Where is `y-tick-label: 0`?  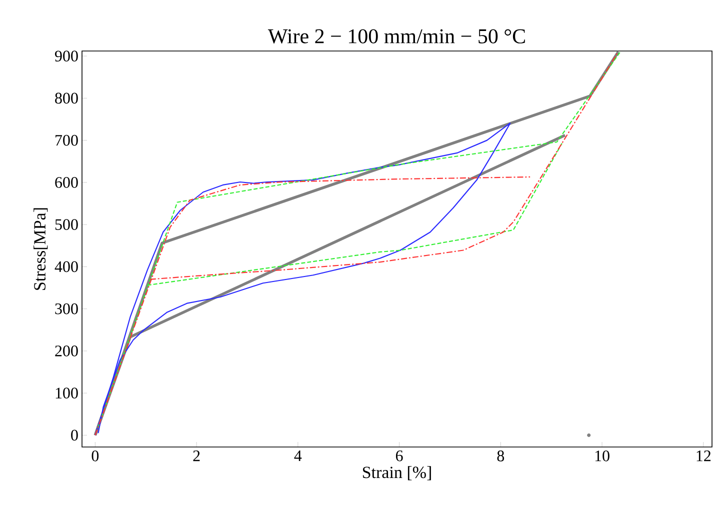 y-tick-label: 0 is located at coordinates (74, 435).